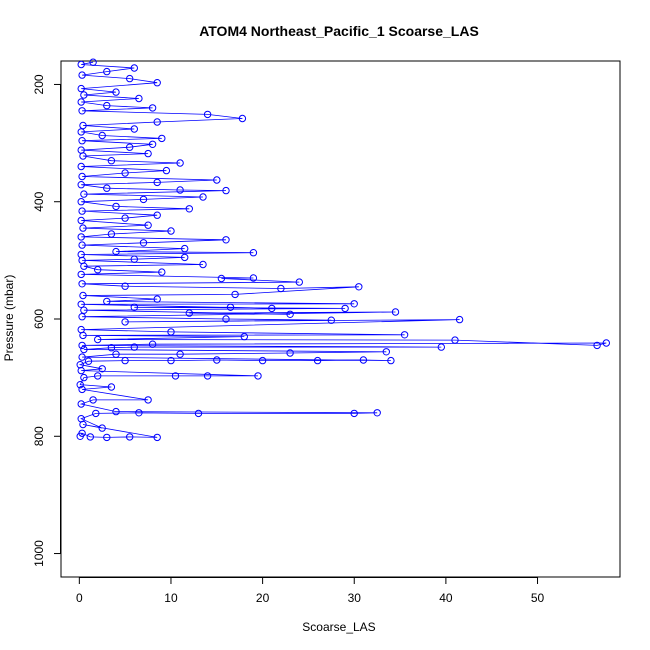 The height and width of the screenshot is (650, 650). Describe the element at coordinates (39, 436) in the screenshot. I see `y-tick-label: 800` at that location.